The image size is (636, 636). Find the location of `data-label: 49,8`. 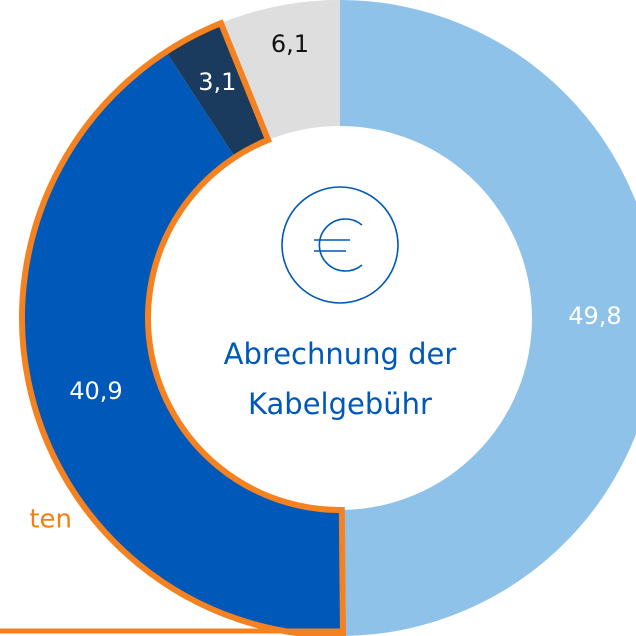

data-label: 49,8 is located at coordinates (594, 316).